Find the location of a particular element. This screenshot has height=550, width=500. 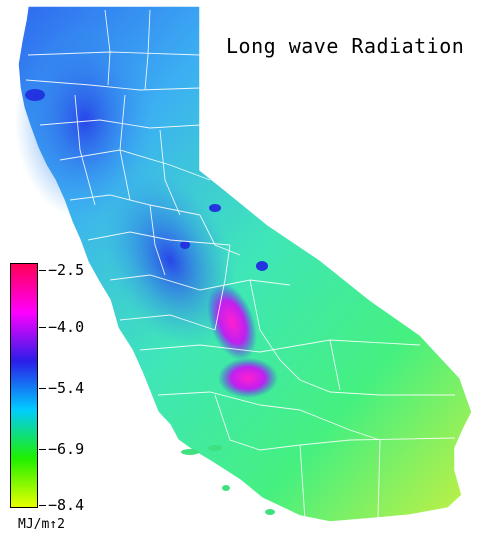

hotspot-region is located at coordinates (232, 322).